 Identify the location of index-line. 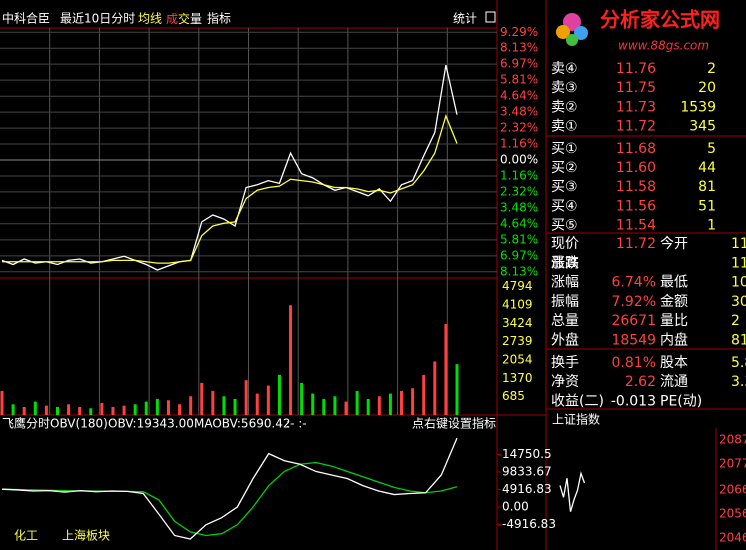
(572, 491).